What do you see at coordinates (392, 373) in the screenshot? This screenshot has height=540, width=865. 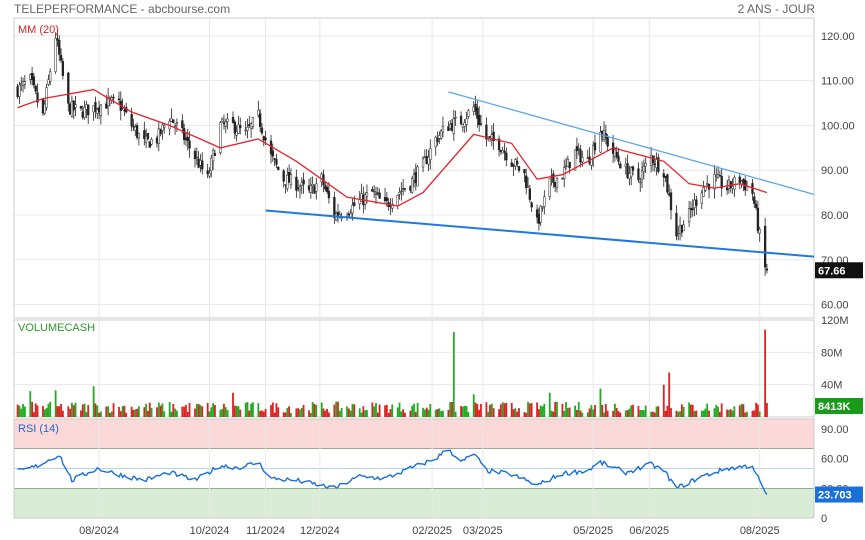 I see `volume-bars-group` at bounding box center [392, 373].